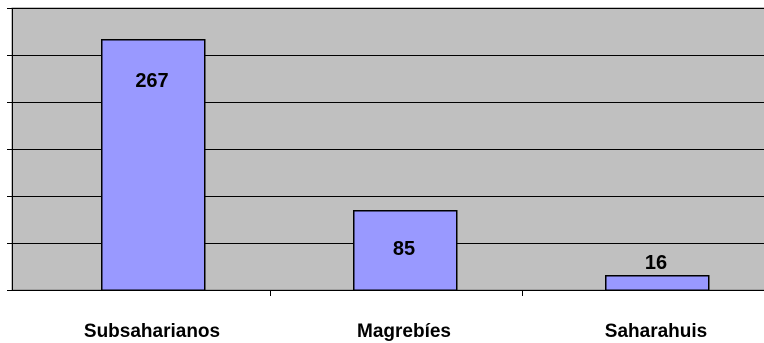 Image resolution: width=764 pixels, height=343 pixels. What do you see at coordinates (153, 164) in the screenshot?
I see `bar-subsaharianos` at bounding box center [153, 164].